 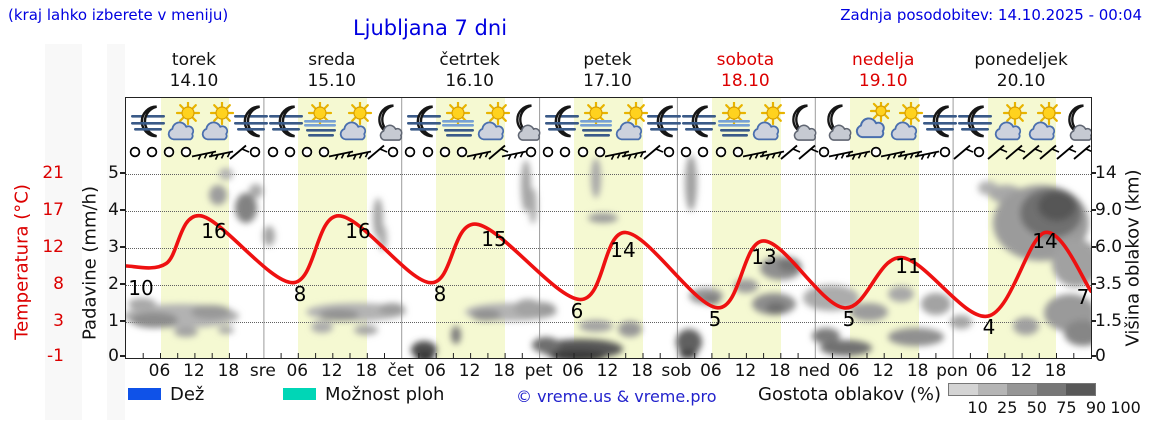 I want to click on temperature-value-label: 7, so click(x=1083, y=297).